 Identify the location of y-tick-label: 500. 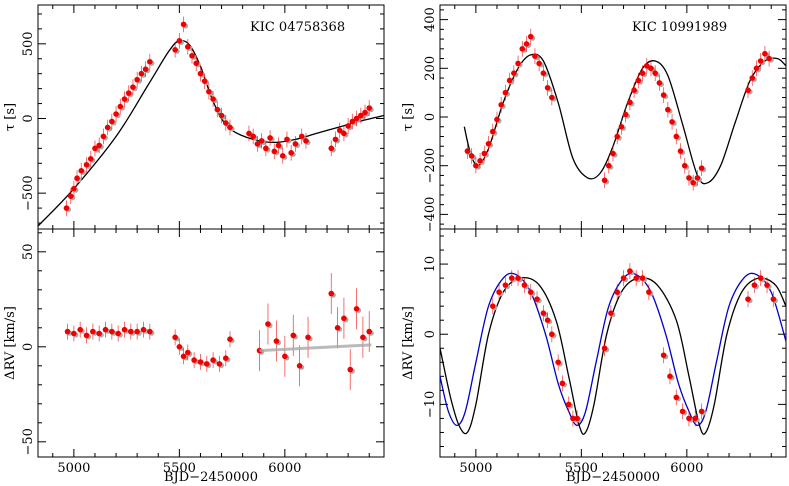
(28, 43).